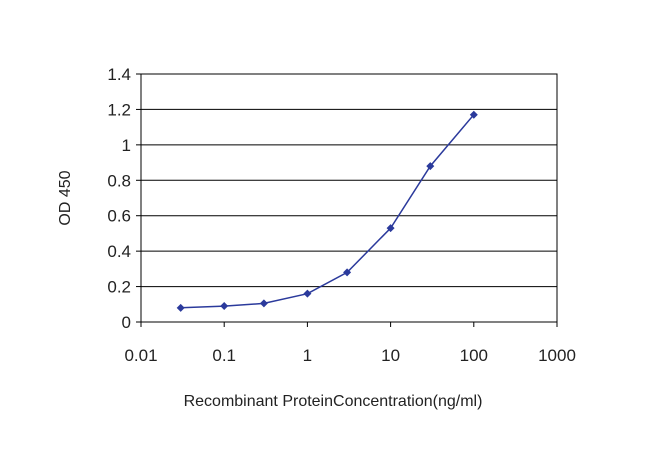 The image size is (650, 466). I want to click on y-tick-label-6: 1.2, so click(119, 109).